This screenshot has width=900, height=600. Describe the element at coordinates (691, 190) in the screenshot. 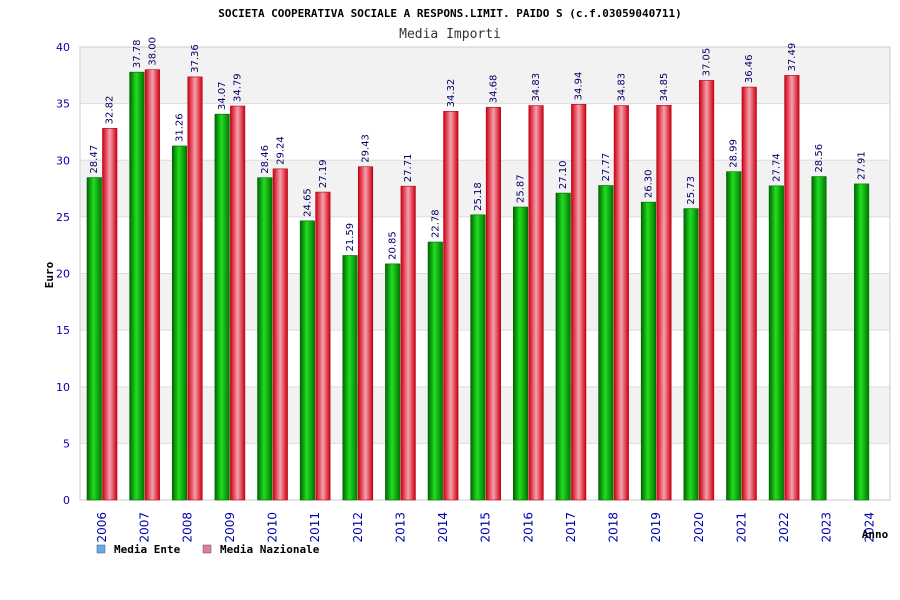

I see `data-label: 25.73` at that location.